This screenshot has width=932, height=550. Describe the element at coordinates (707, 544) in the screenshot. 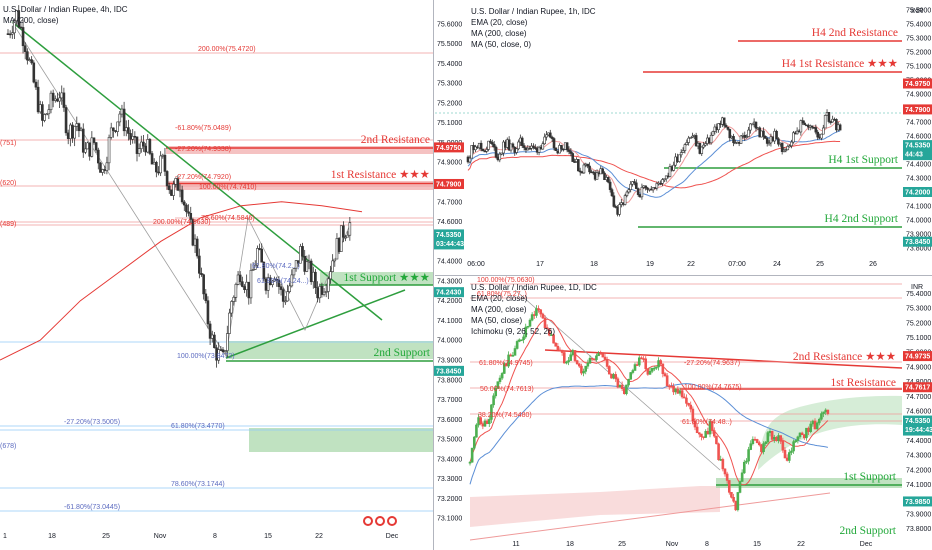

I see `p1d-time-tick: 8` at that location.